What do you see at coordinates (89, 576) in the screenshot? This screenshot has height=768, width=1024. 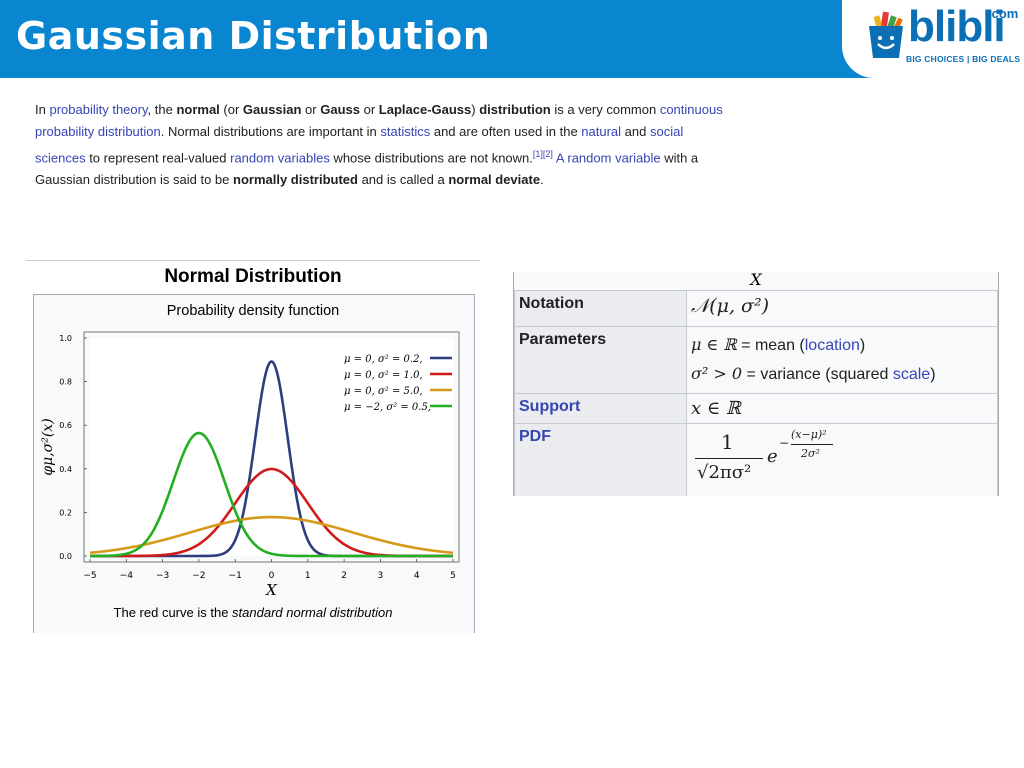 I see `x-tick-label: −5` at bounding box center [89, 576].